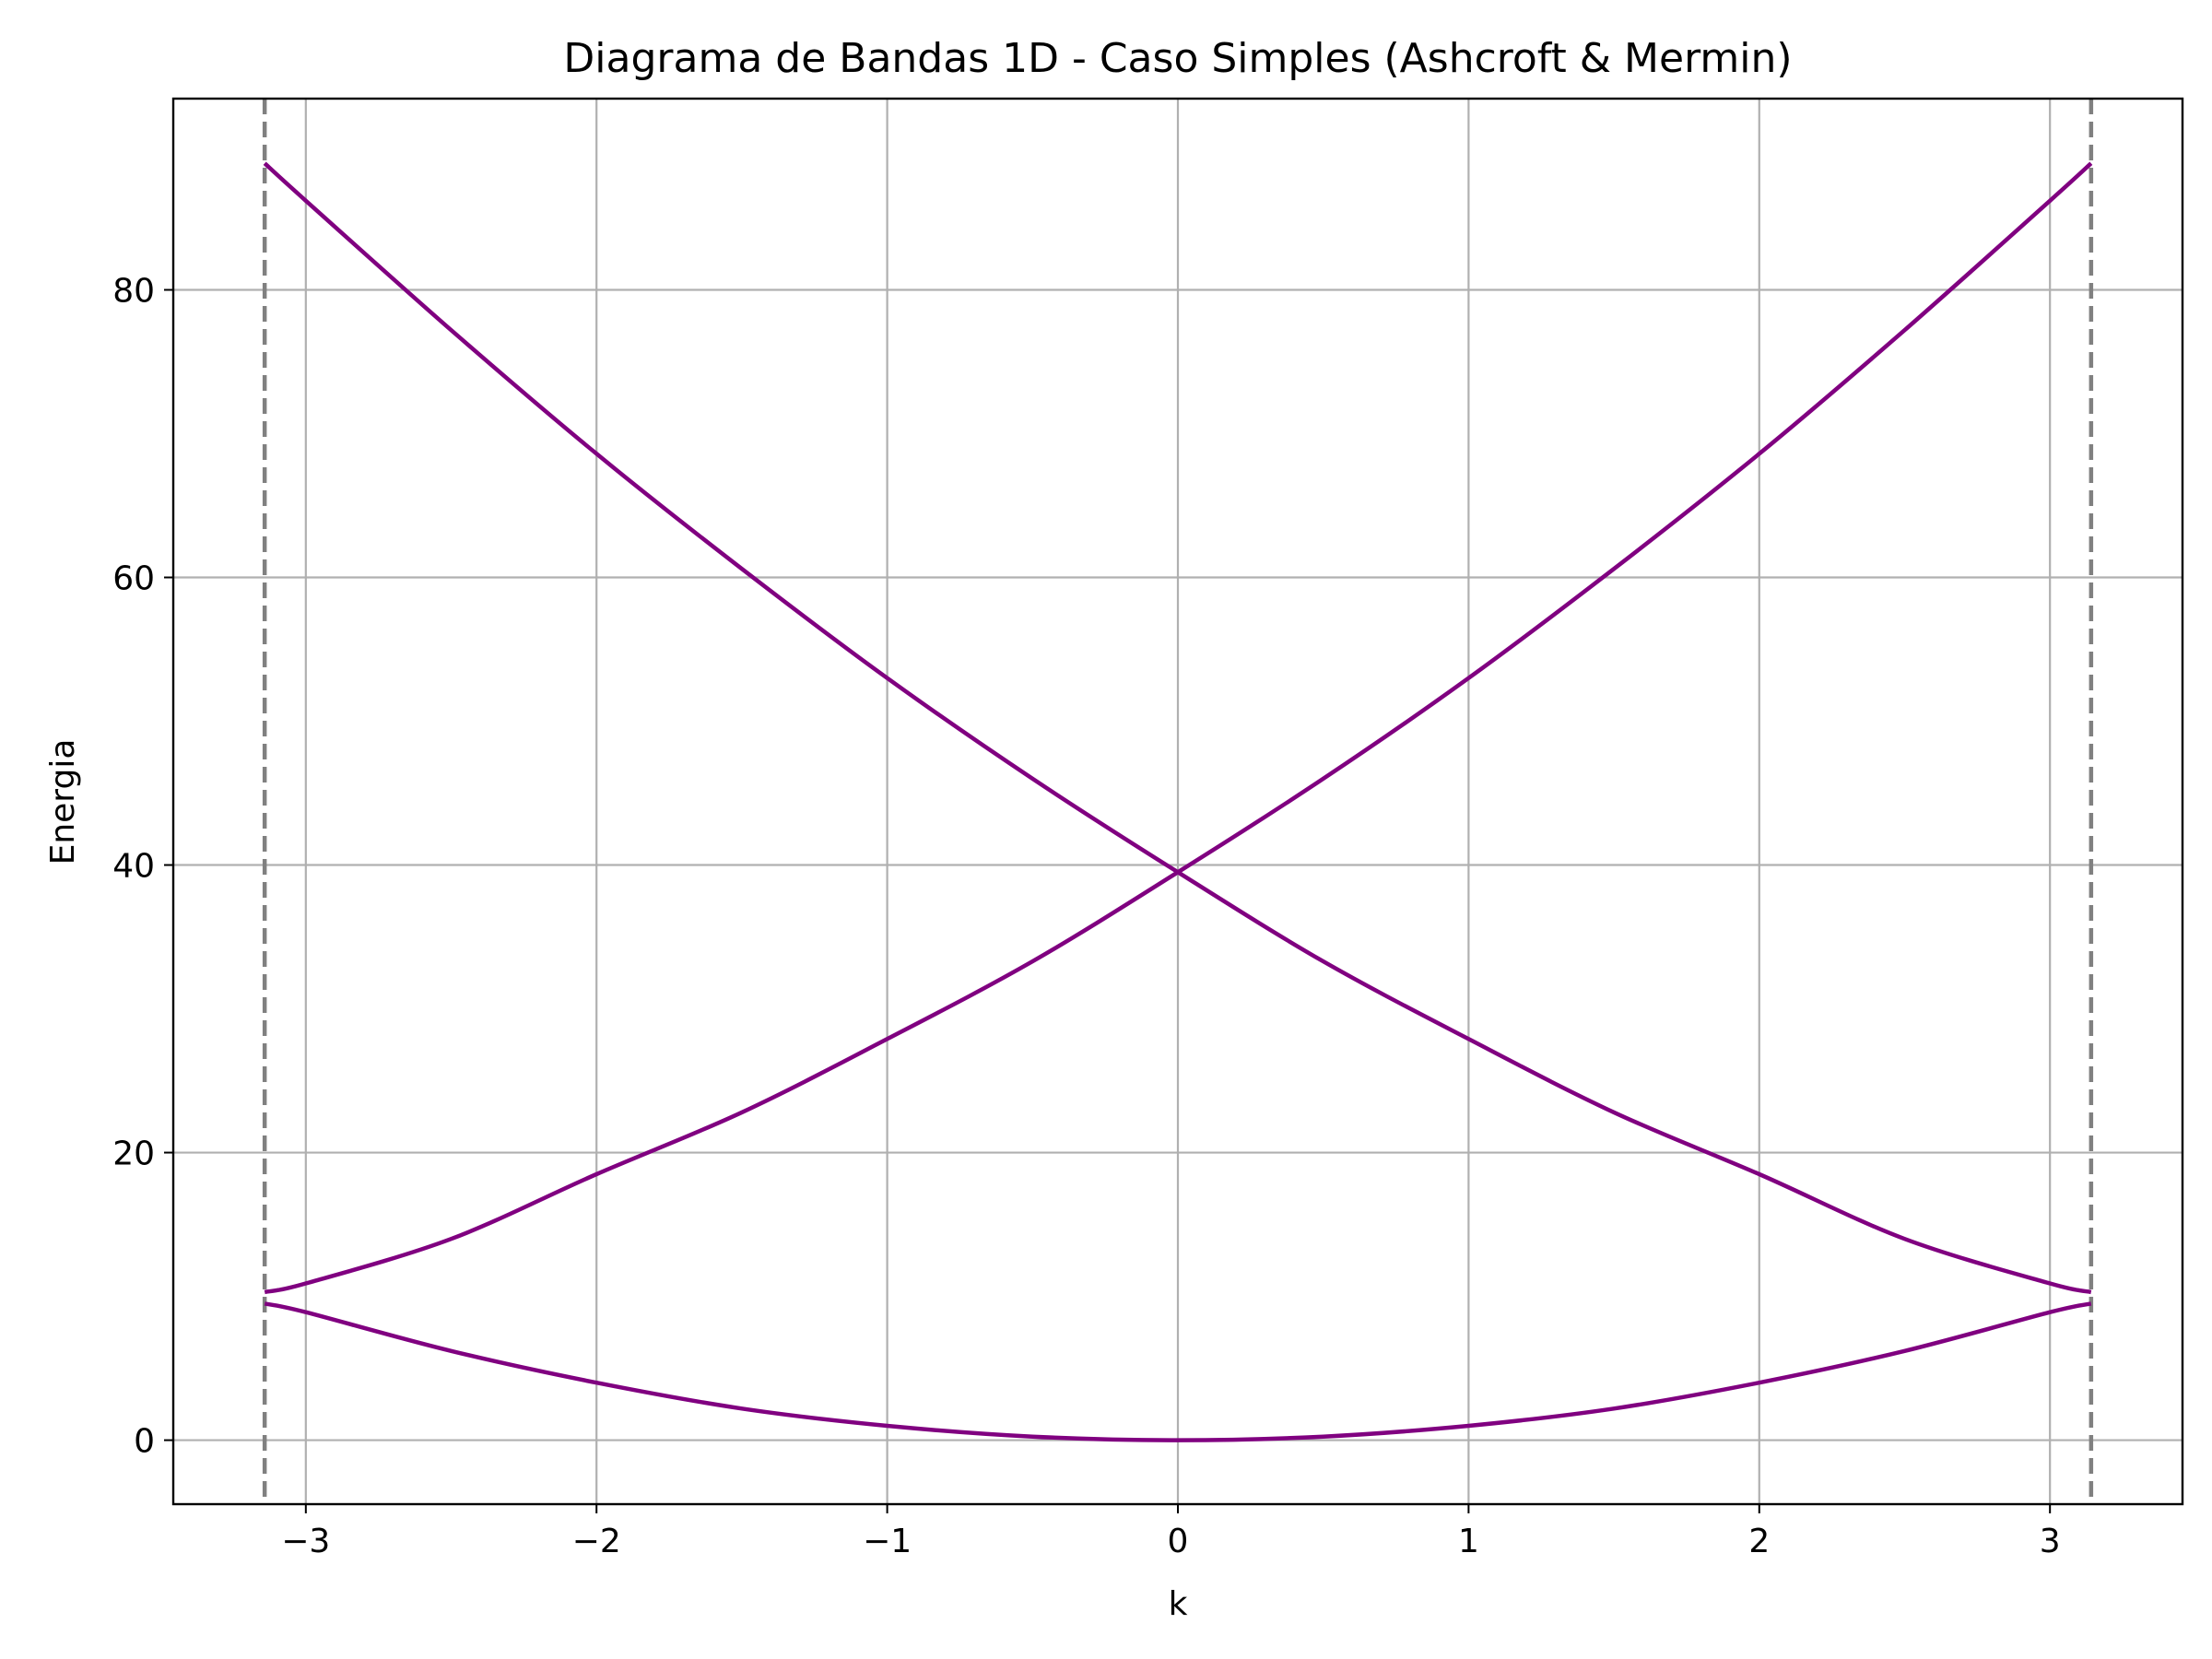 This screenshot has width=2212, height=1659. I want to click on x-tick-label: −1, so click(887, 1541).